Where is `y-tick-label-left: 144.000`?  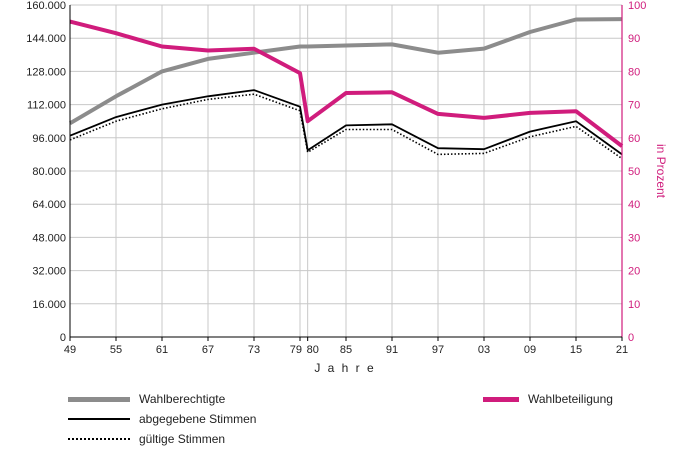 y-tick-label-left: 144.000 is located at coordinates (46, 39).